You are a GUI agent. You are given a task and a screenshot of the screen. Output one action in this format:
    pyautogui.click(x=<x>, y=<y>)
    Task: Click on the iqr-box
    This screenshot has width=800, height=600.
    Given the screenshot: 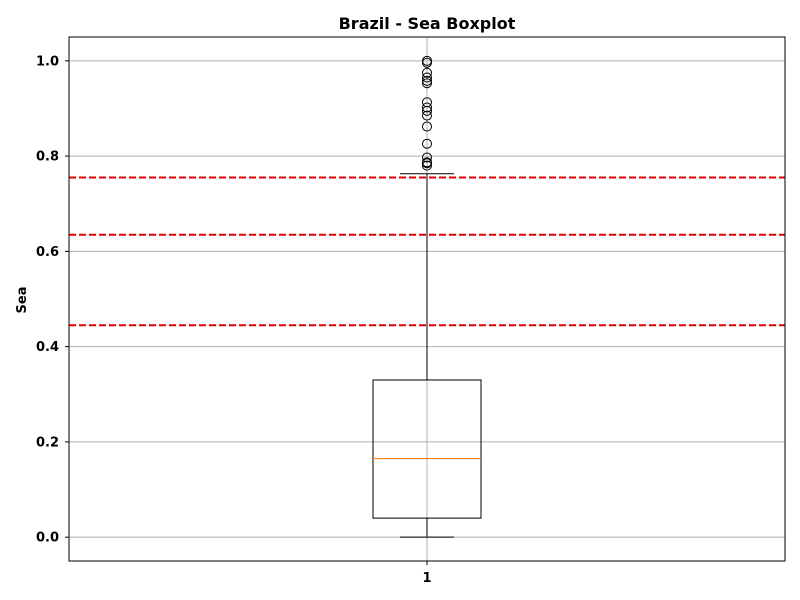 What is the action you would take?
    pyautogui.click(x=427, y=449)
    